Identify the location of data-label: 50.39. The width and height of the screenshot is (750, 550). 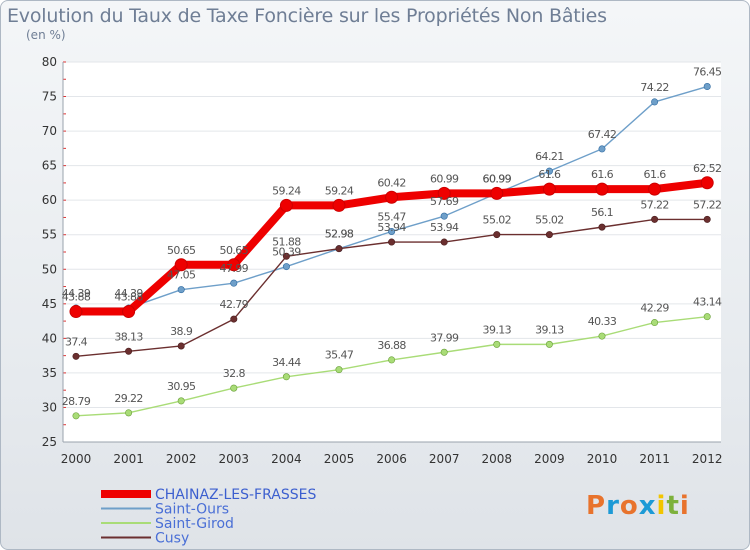
(286, 252).